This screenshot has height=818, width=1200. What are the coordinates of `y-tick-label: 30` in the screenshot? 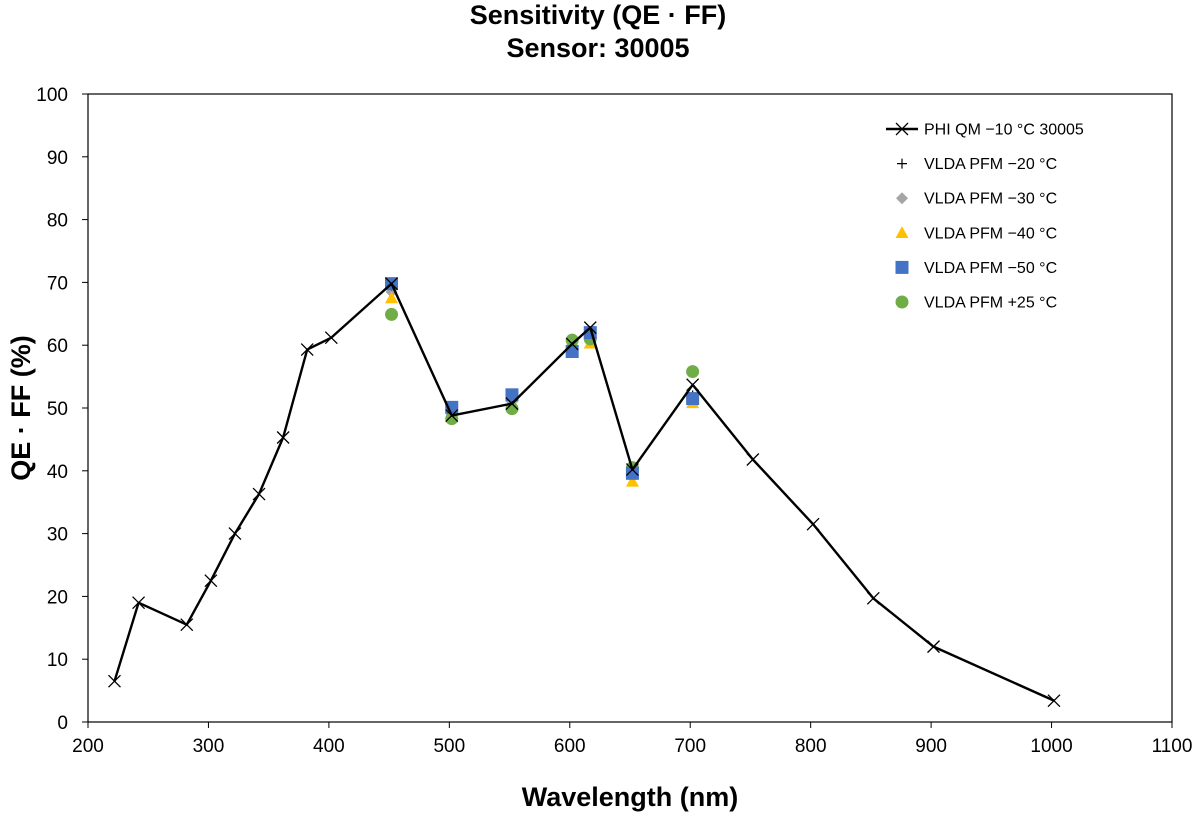 It's located at (57, 535).